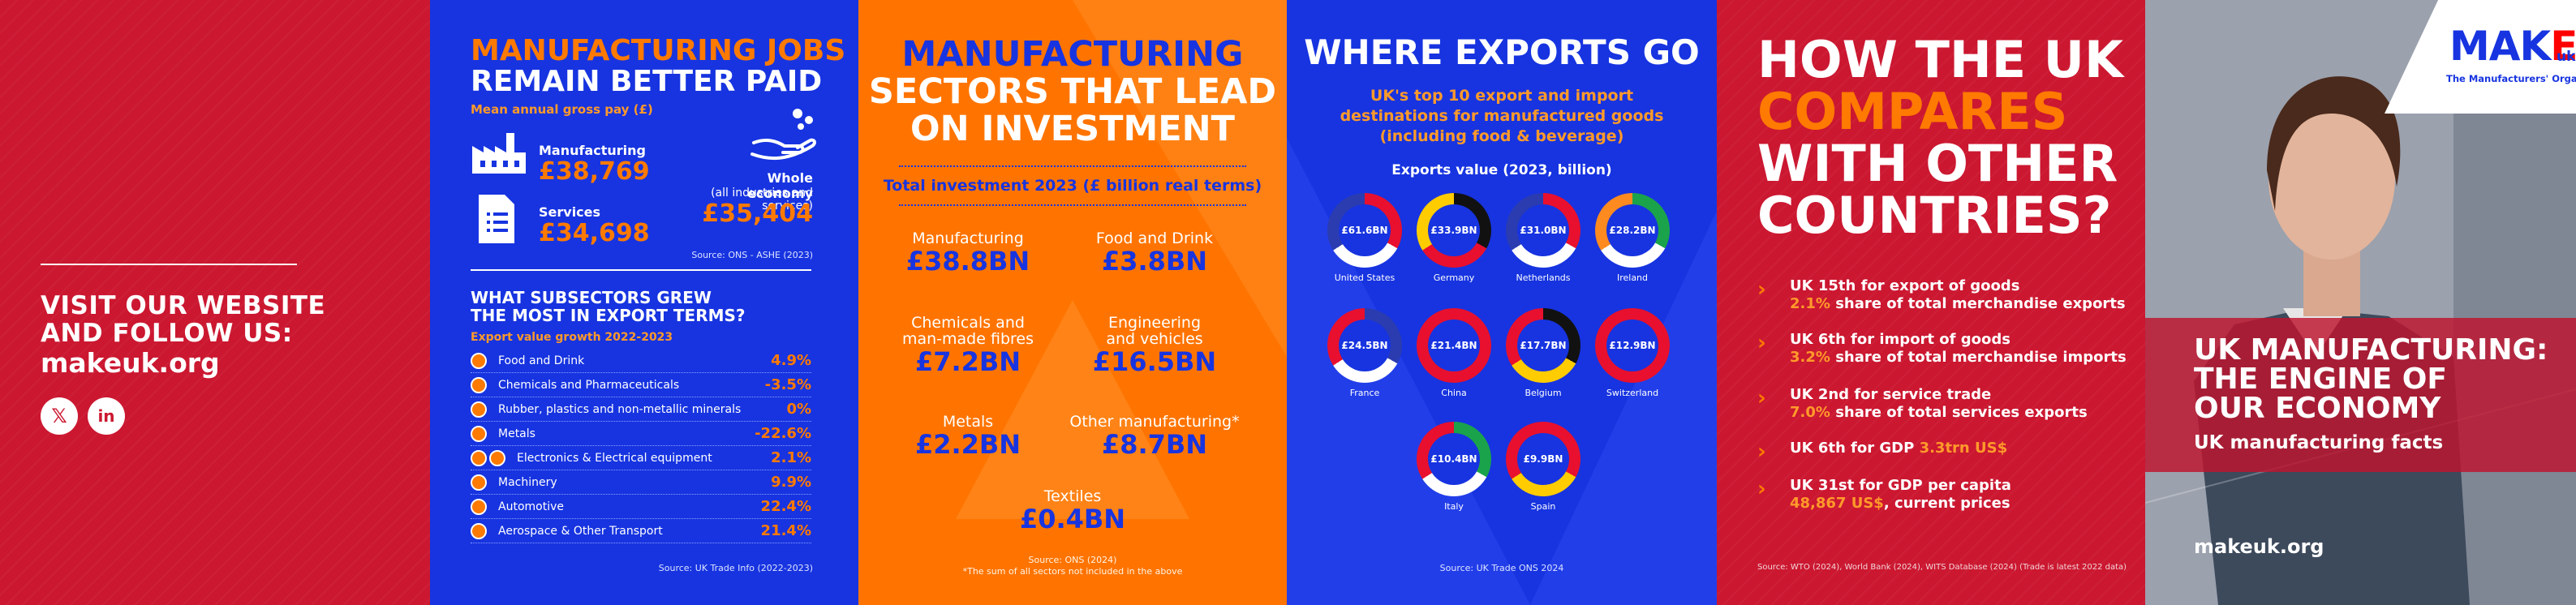 This screenshot has width=2576, height=605. Describe the element at coordinates (479, 384) in the screenshot. I see `chemicals-icon` at that location.